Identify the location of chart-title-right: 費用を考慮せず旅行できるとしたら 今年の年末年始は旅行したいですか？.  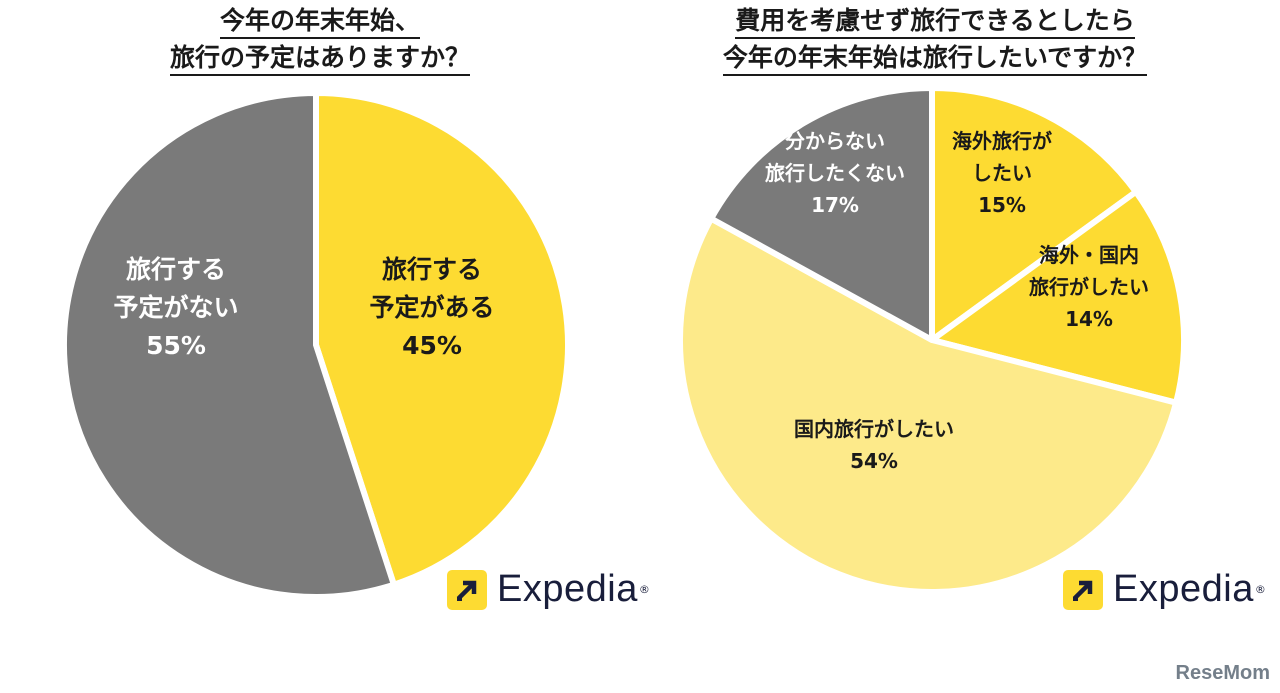
(935, 41).